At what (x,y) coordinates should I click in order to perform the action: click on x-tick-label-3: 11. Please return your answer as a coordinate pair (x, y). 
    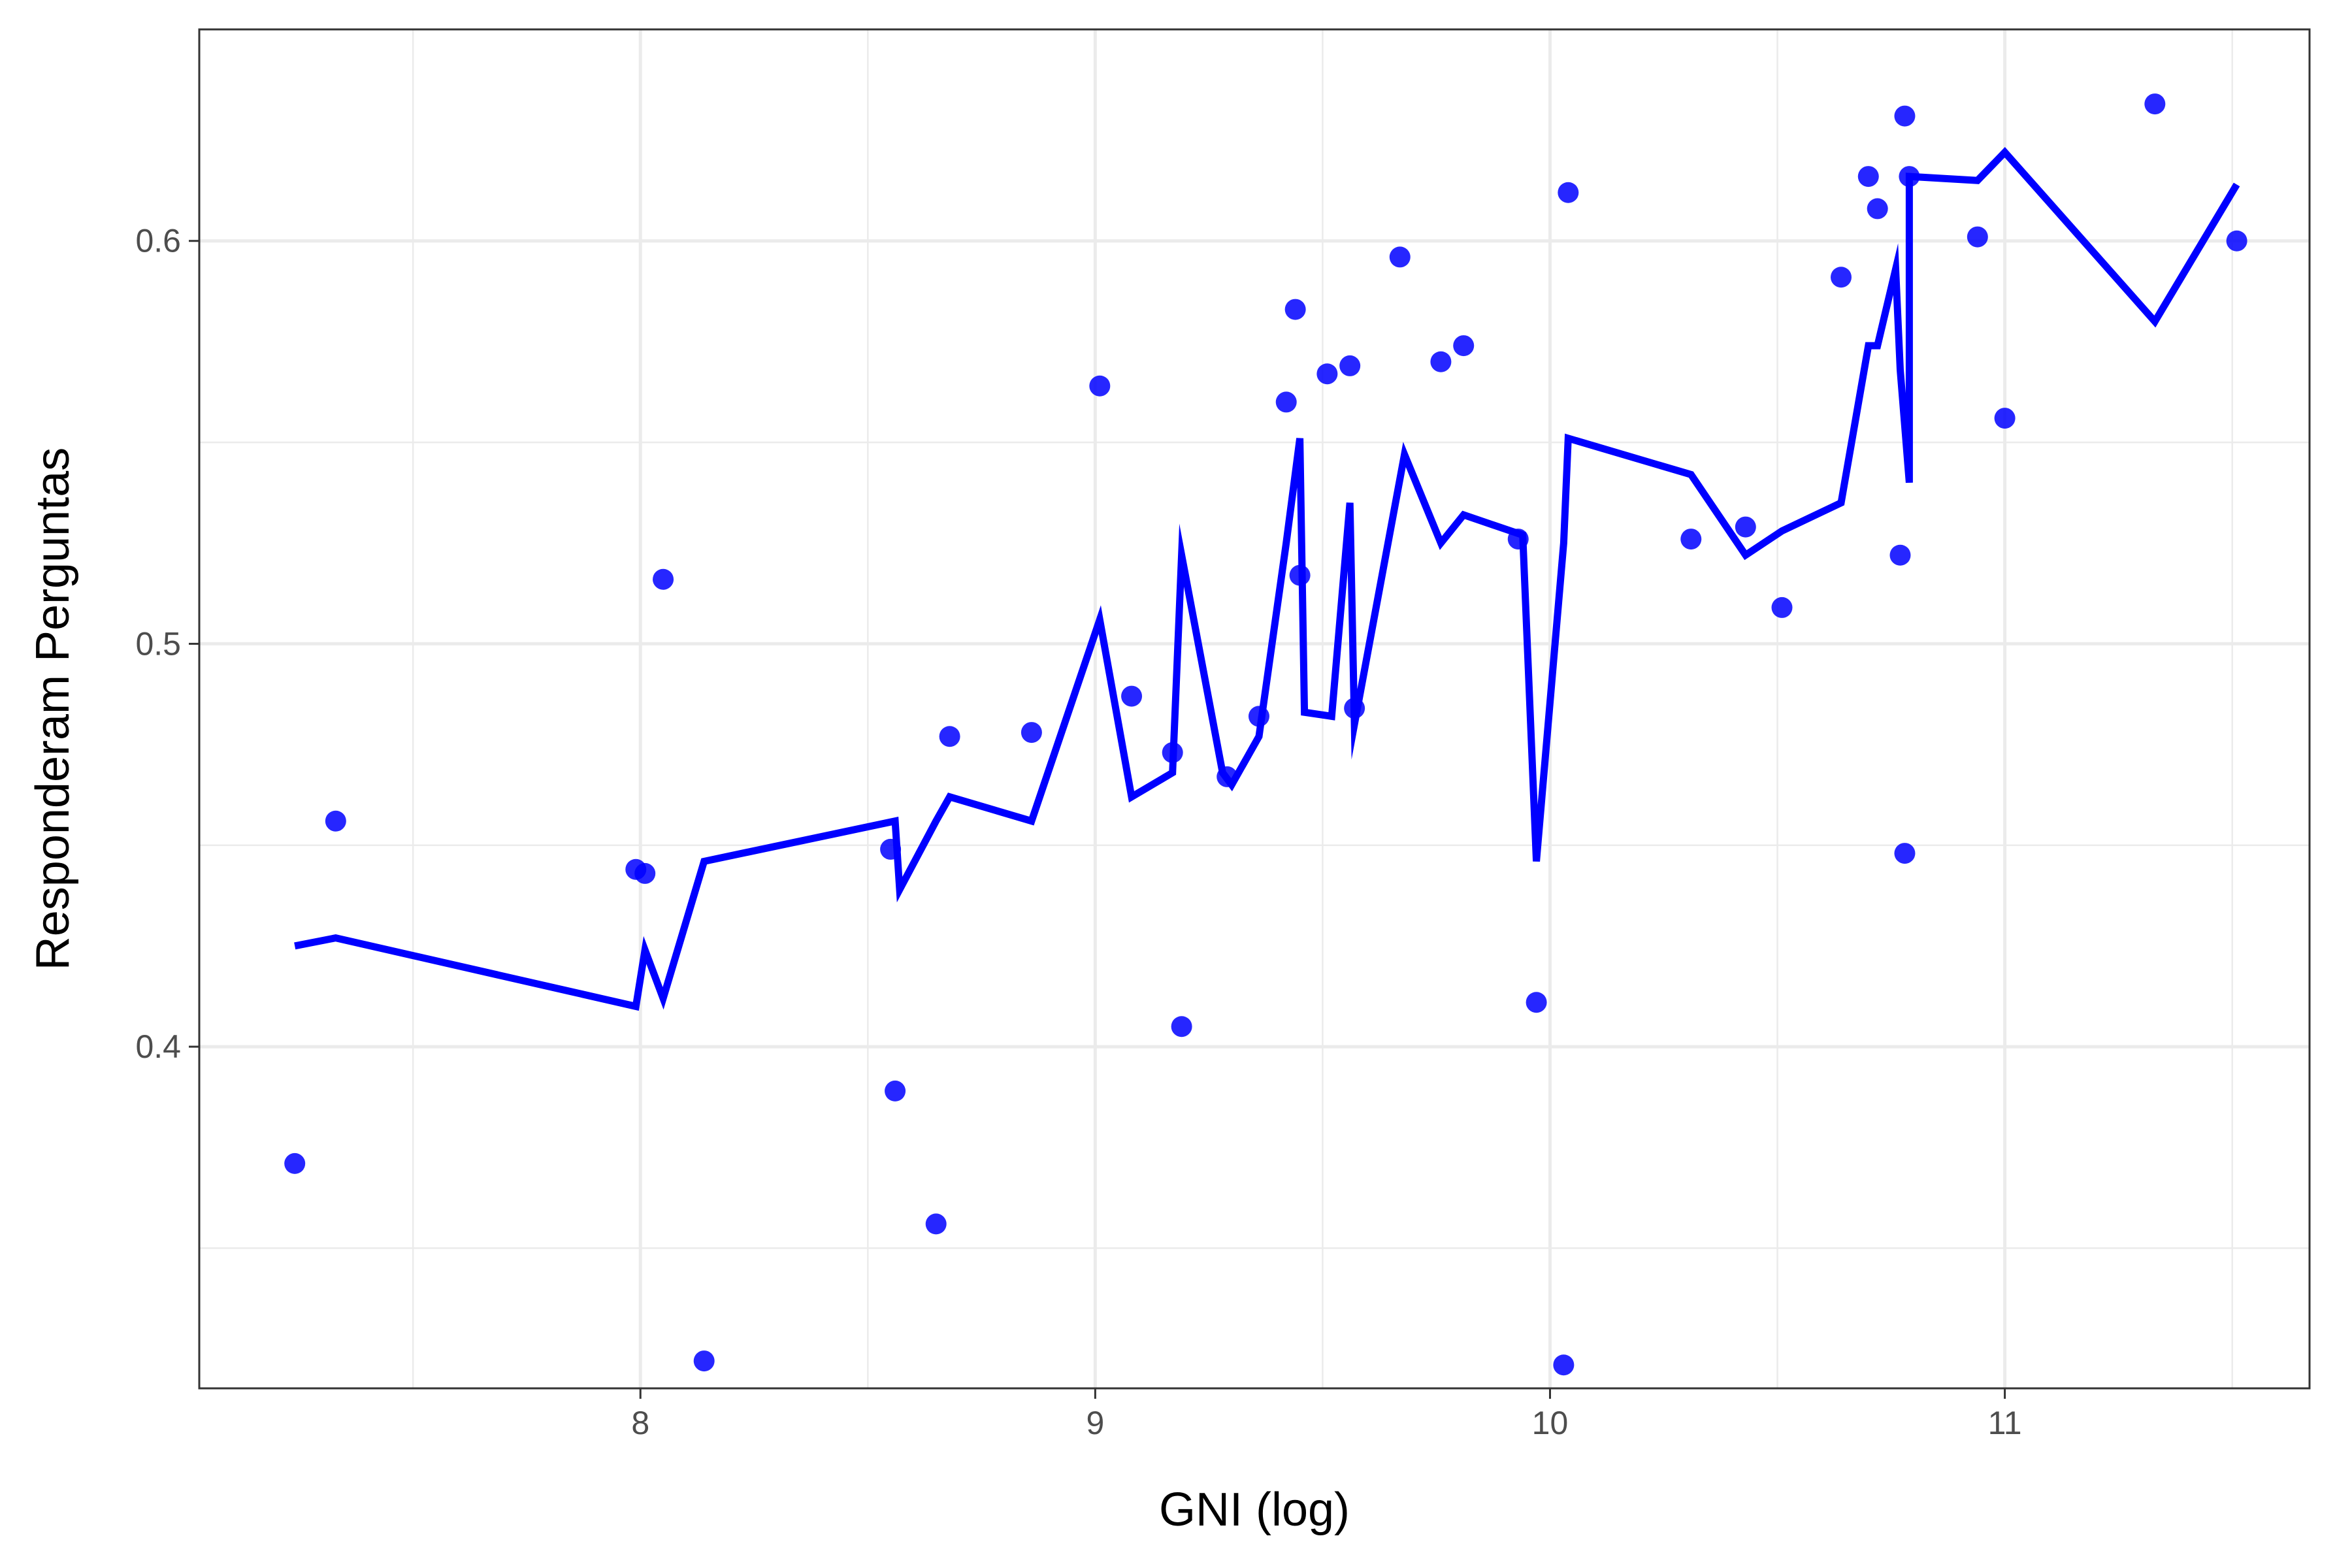
    Looking at the image, I should click on (2005, 1423).